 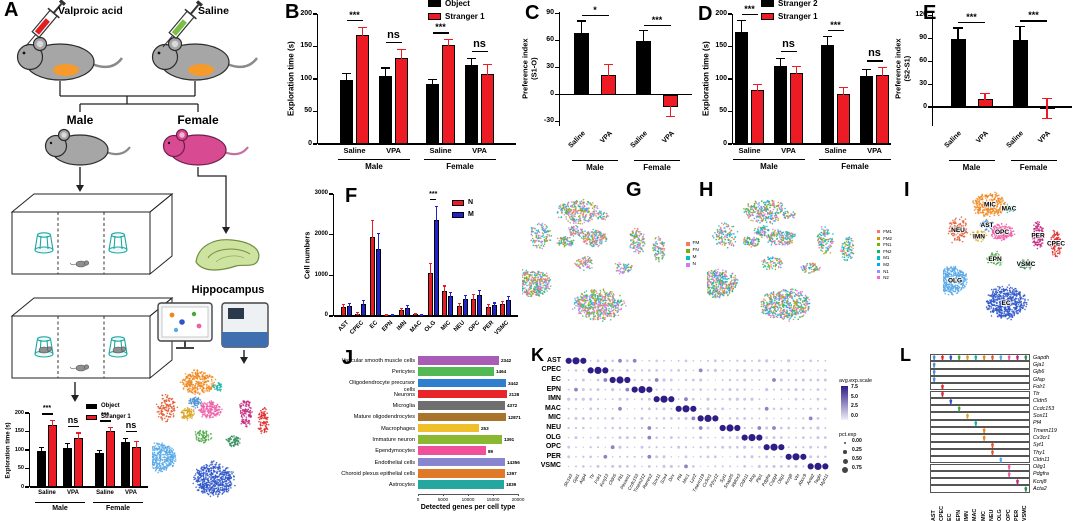 I want to click on legend-label: Object, so click(x=457, y=4).